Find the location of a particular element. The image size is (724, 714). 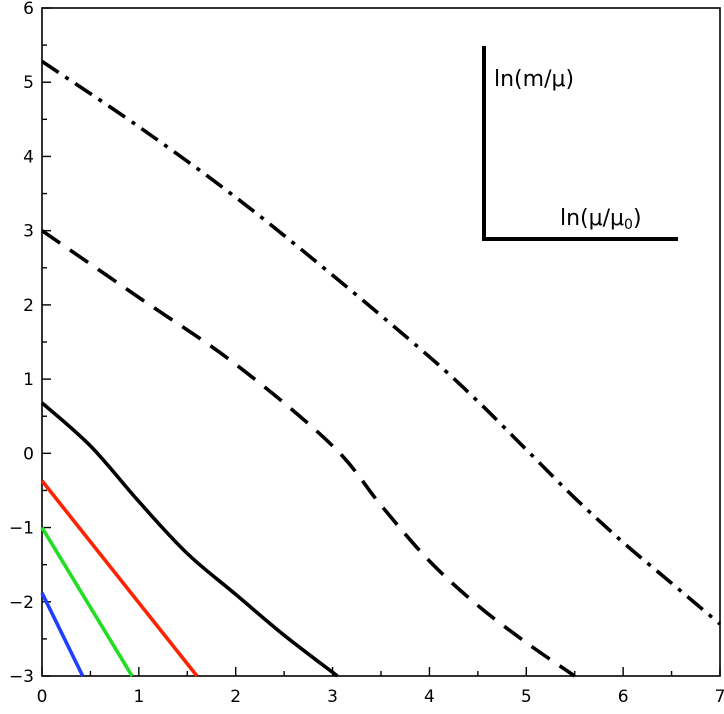

x-tick-label: 0 is located at coordinates (42, 697).